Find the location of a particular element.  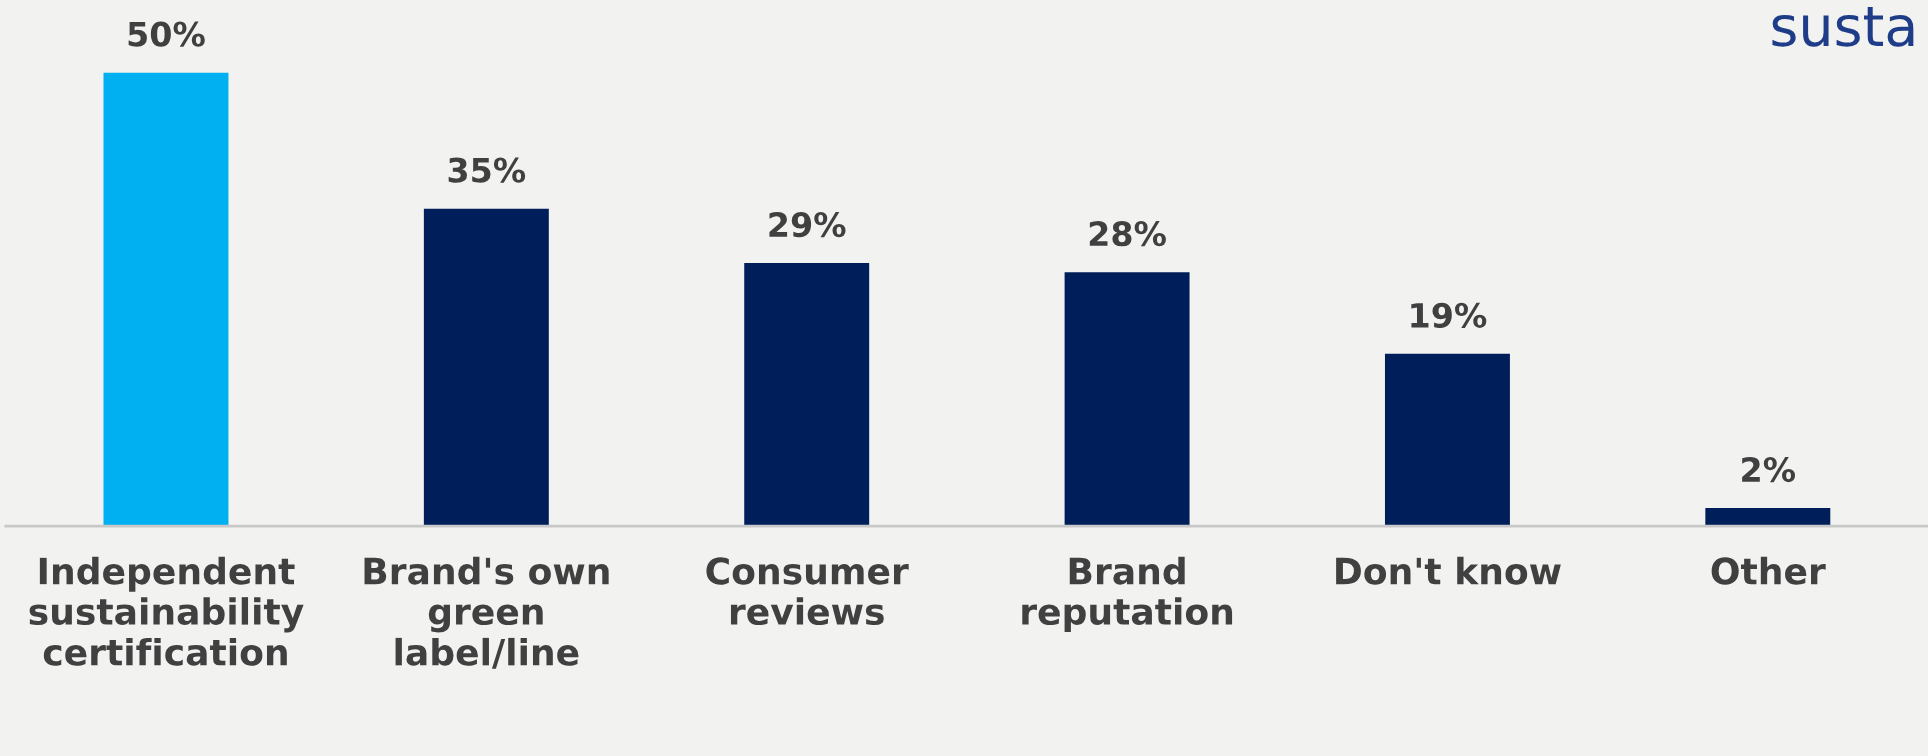

x-tick-label: Independent sustainability certification is located at coordinates (166, 611).